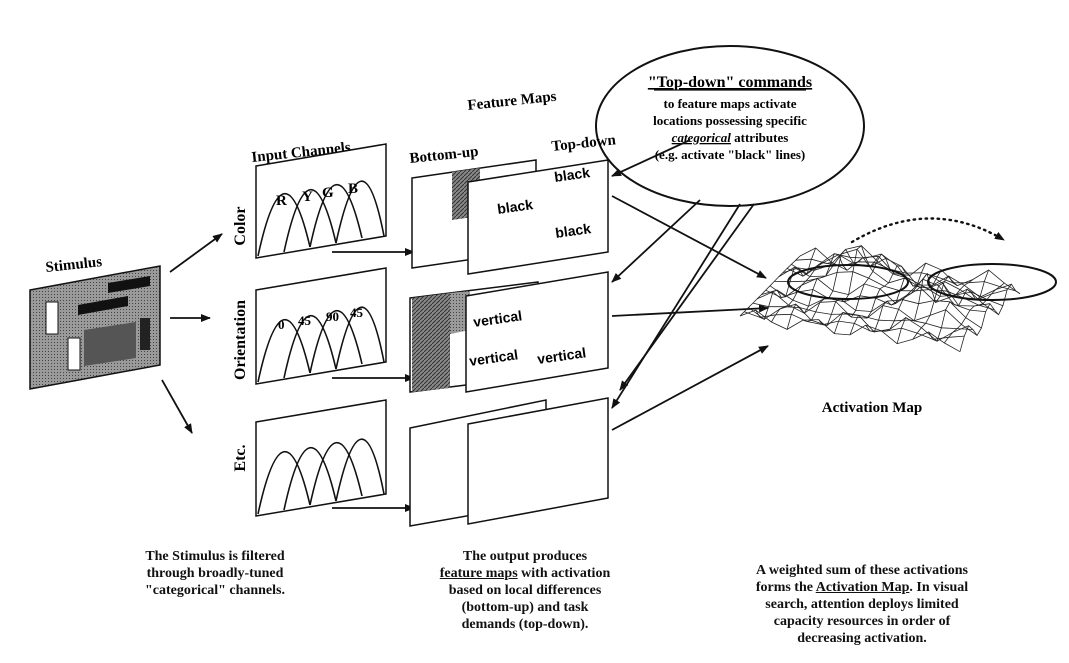  I want to click on color-topdown-word-2: black, so click(515, 206).